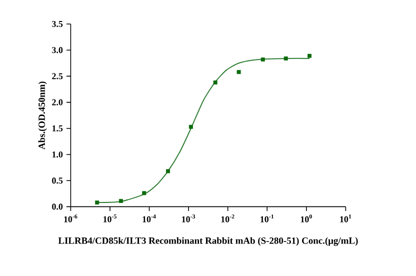 The height and width of the screenshot is (276, 416). I want to click on x-tick-label: 10$^{-1}$, so click(267, 218).